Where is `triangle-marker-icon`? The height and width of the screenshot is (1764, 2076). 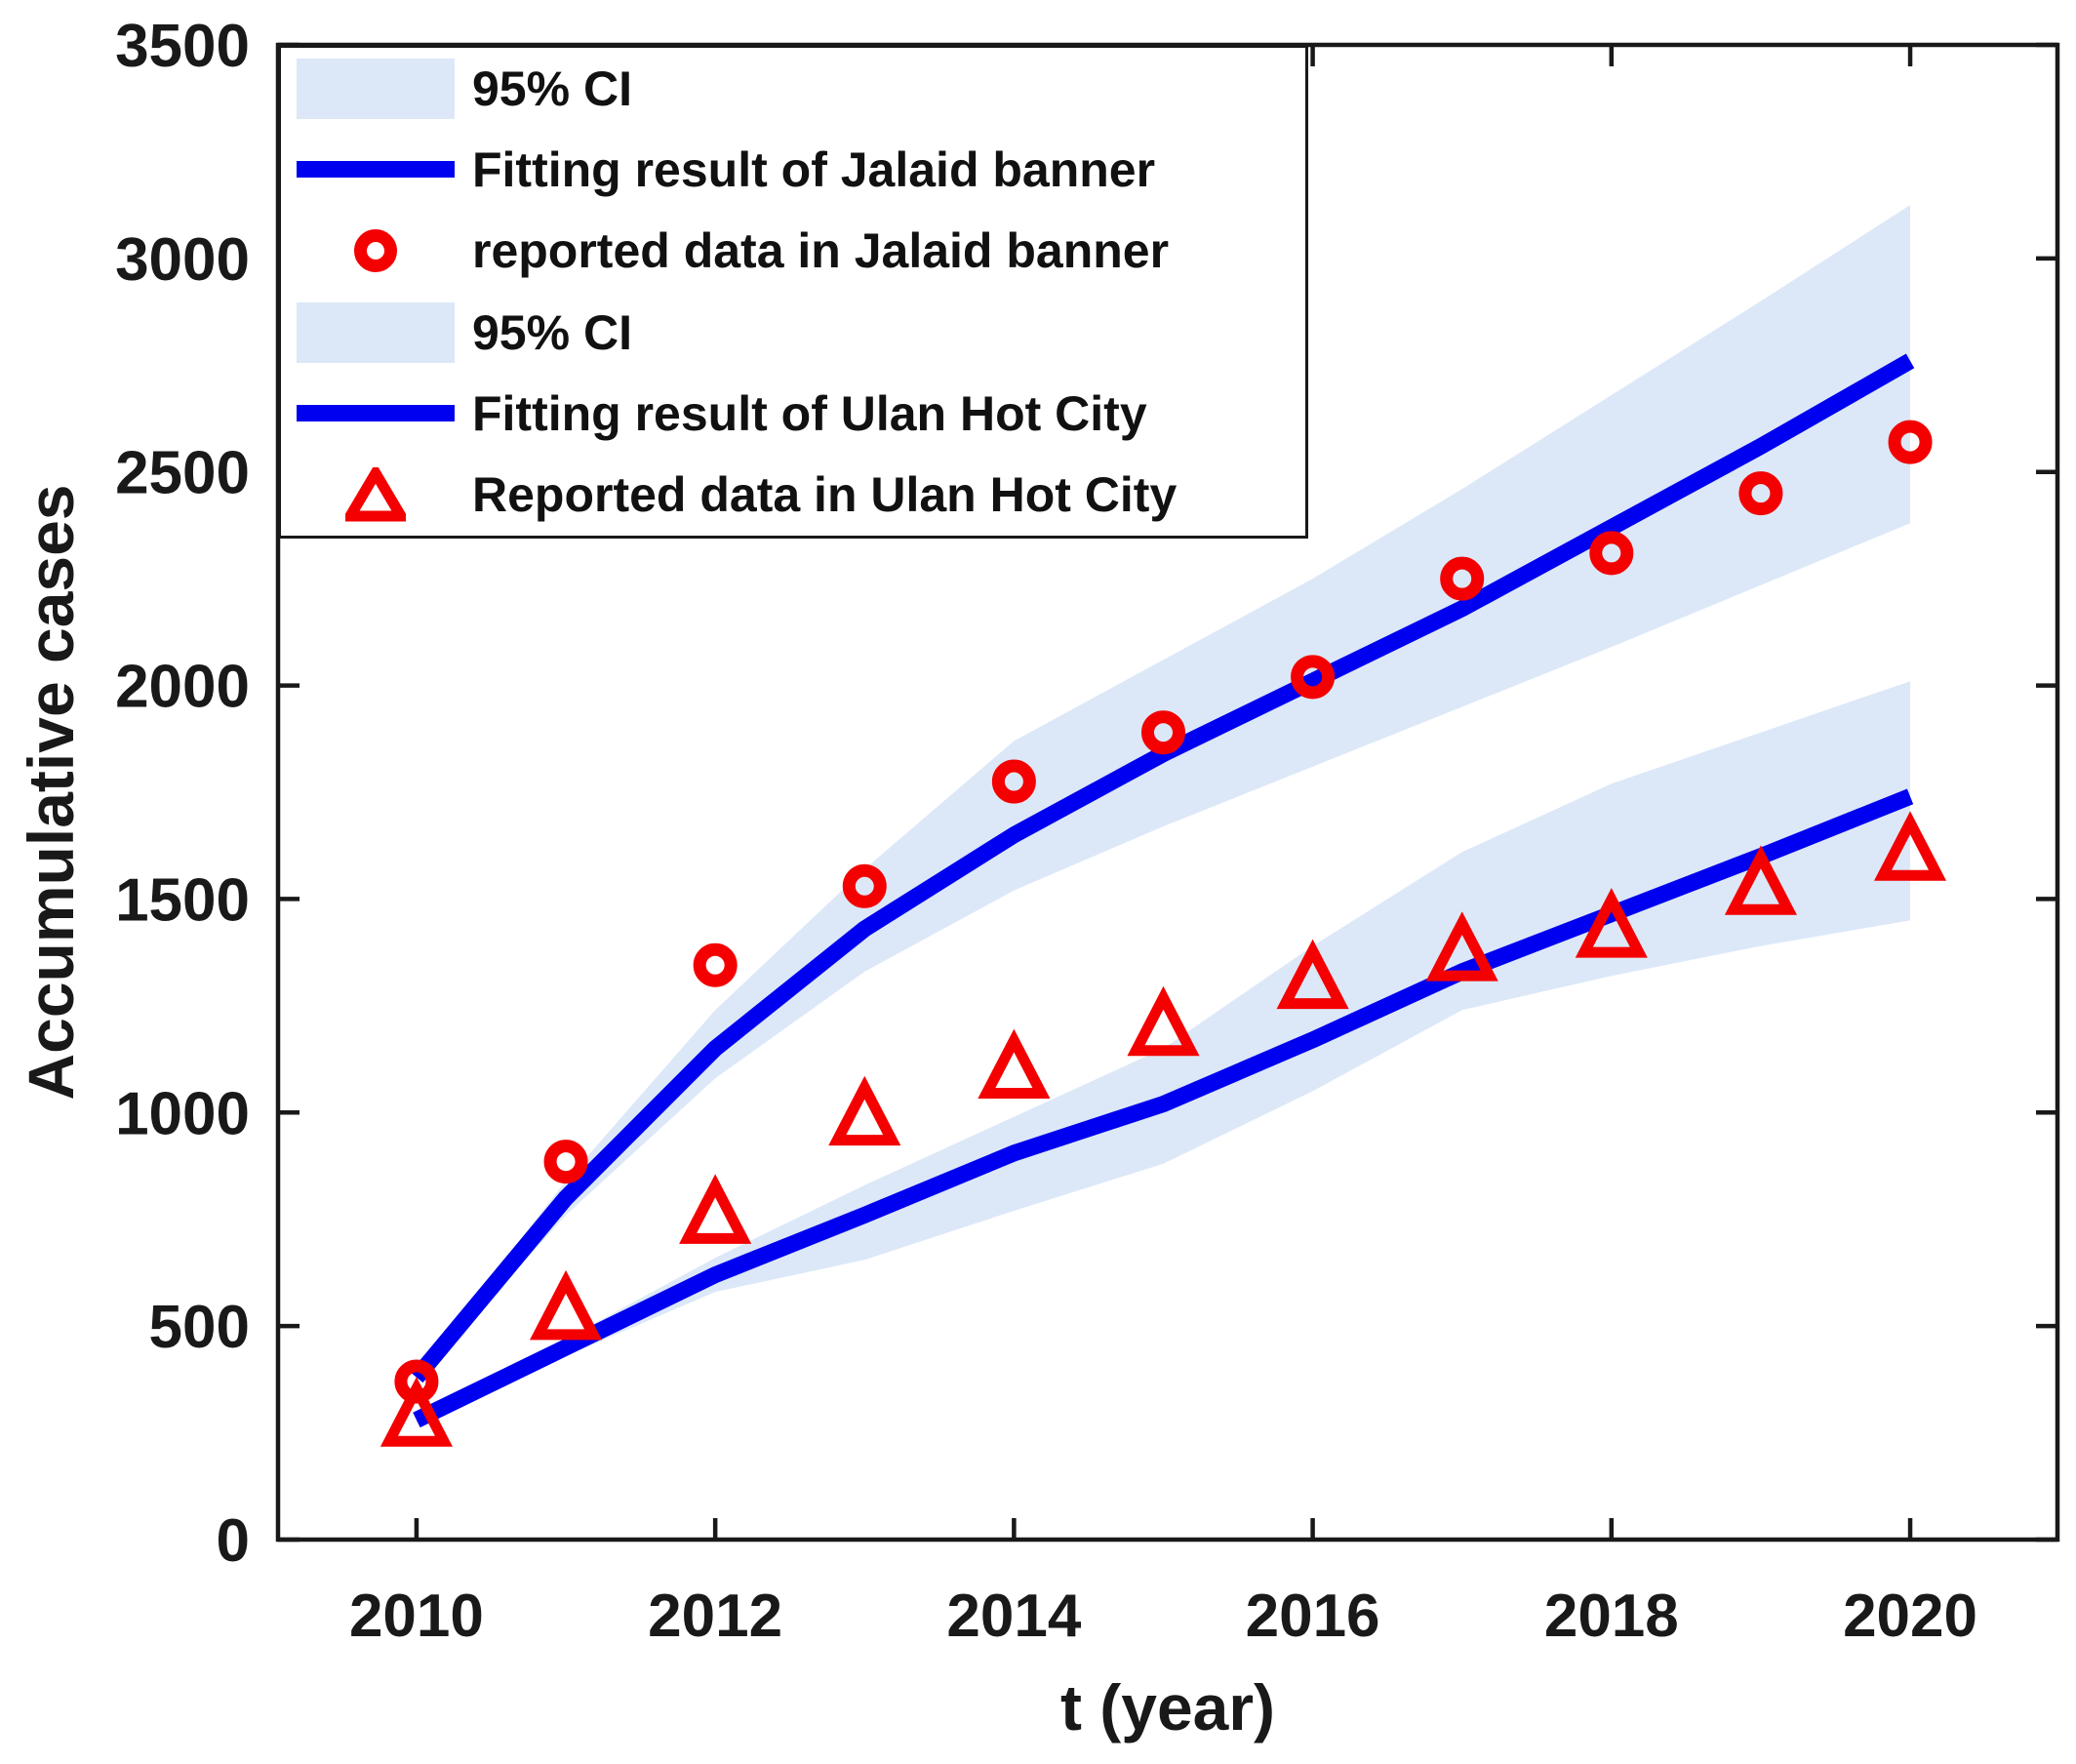
triangle-marker-icon is located at coordinates (375, 495).